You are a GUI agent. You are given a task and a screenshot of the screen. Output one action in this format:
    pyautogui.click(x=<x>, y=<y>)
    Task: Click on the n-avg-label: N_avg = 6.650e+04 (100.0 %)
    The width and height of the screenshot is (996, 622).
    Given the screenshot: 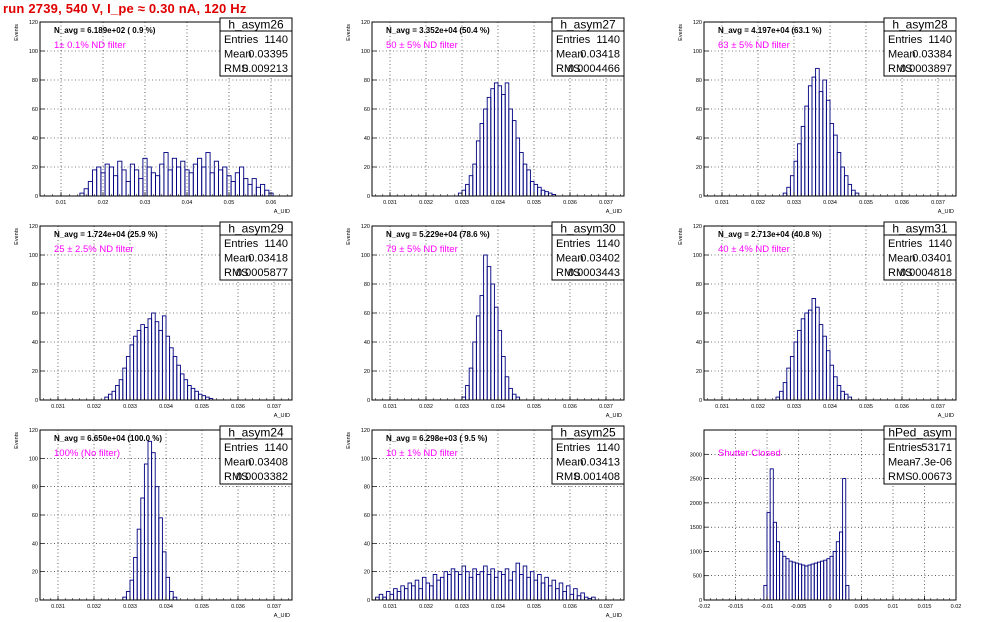 What is the action you would take?
    pyautogui.click(x=108, y=438)
    